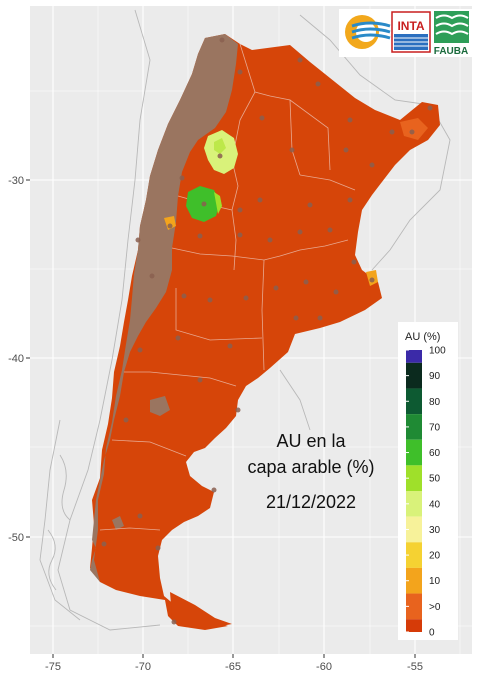  What do you see at coordinates (435, 607) in the screenshot?
I see `legend-label: >0` at bounding box center [435, 607].